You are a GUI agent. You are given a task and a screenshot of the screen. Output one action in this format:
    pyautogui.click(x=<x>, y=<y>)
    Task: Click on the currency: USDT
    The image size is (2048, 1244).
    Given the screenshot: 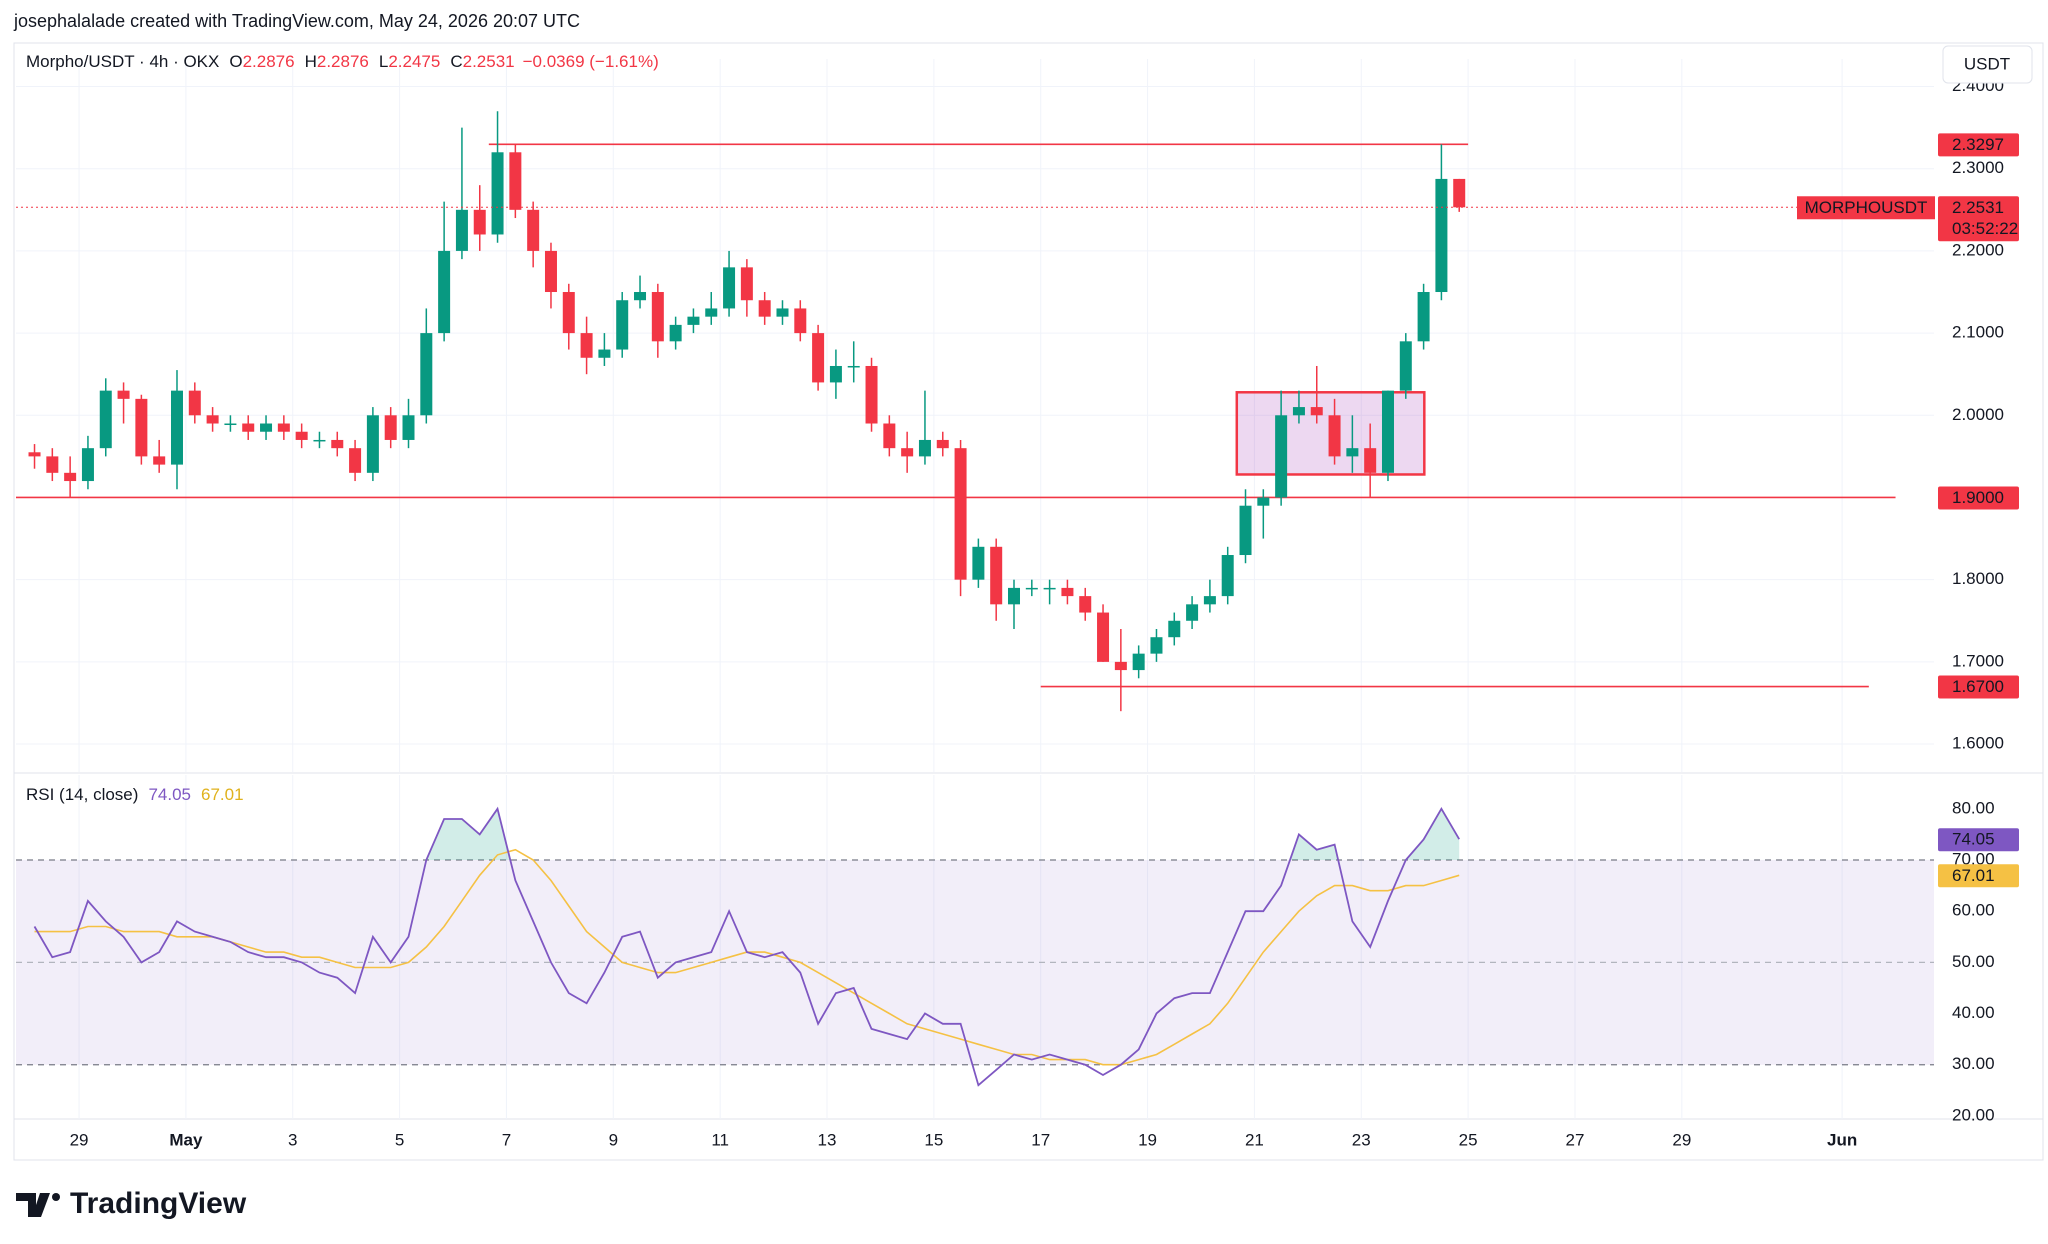 What is the action you would take?
    pyautogui.click(x=1987, y=63)
    